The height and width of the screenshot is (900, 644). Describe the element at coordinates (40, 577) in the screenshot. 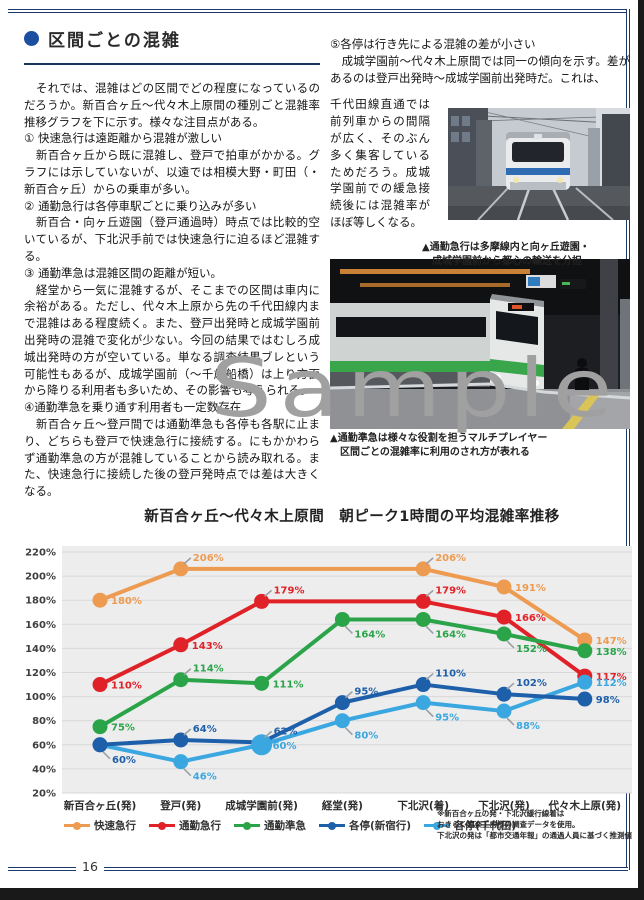

I see `svg-text: 200%` at that location.